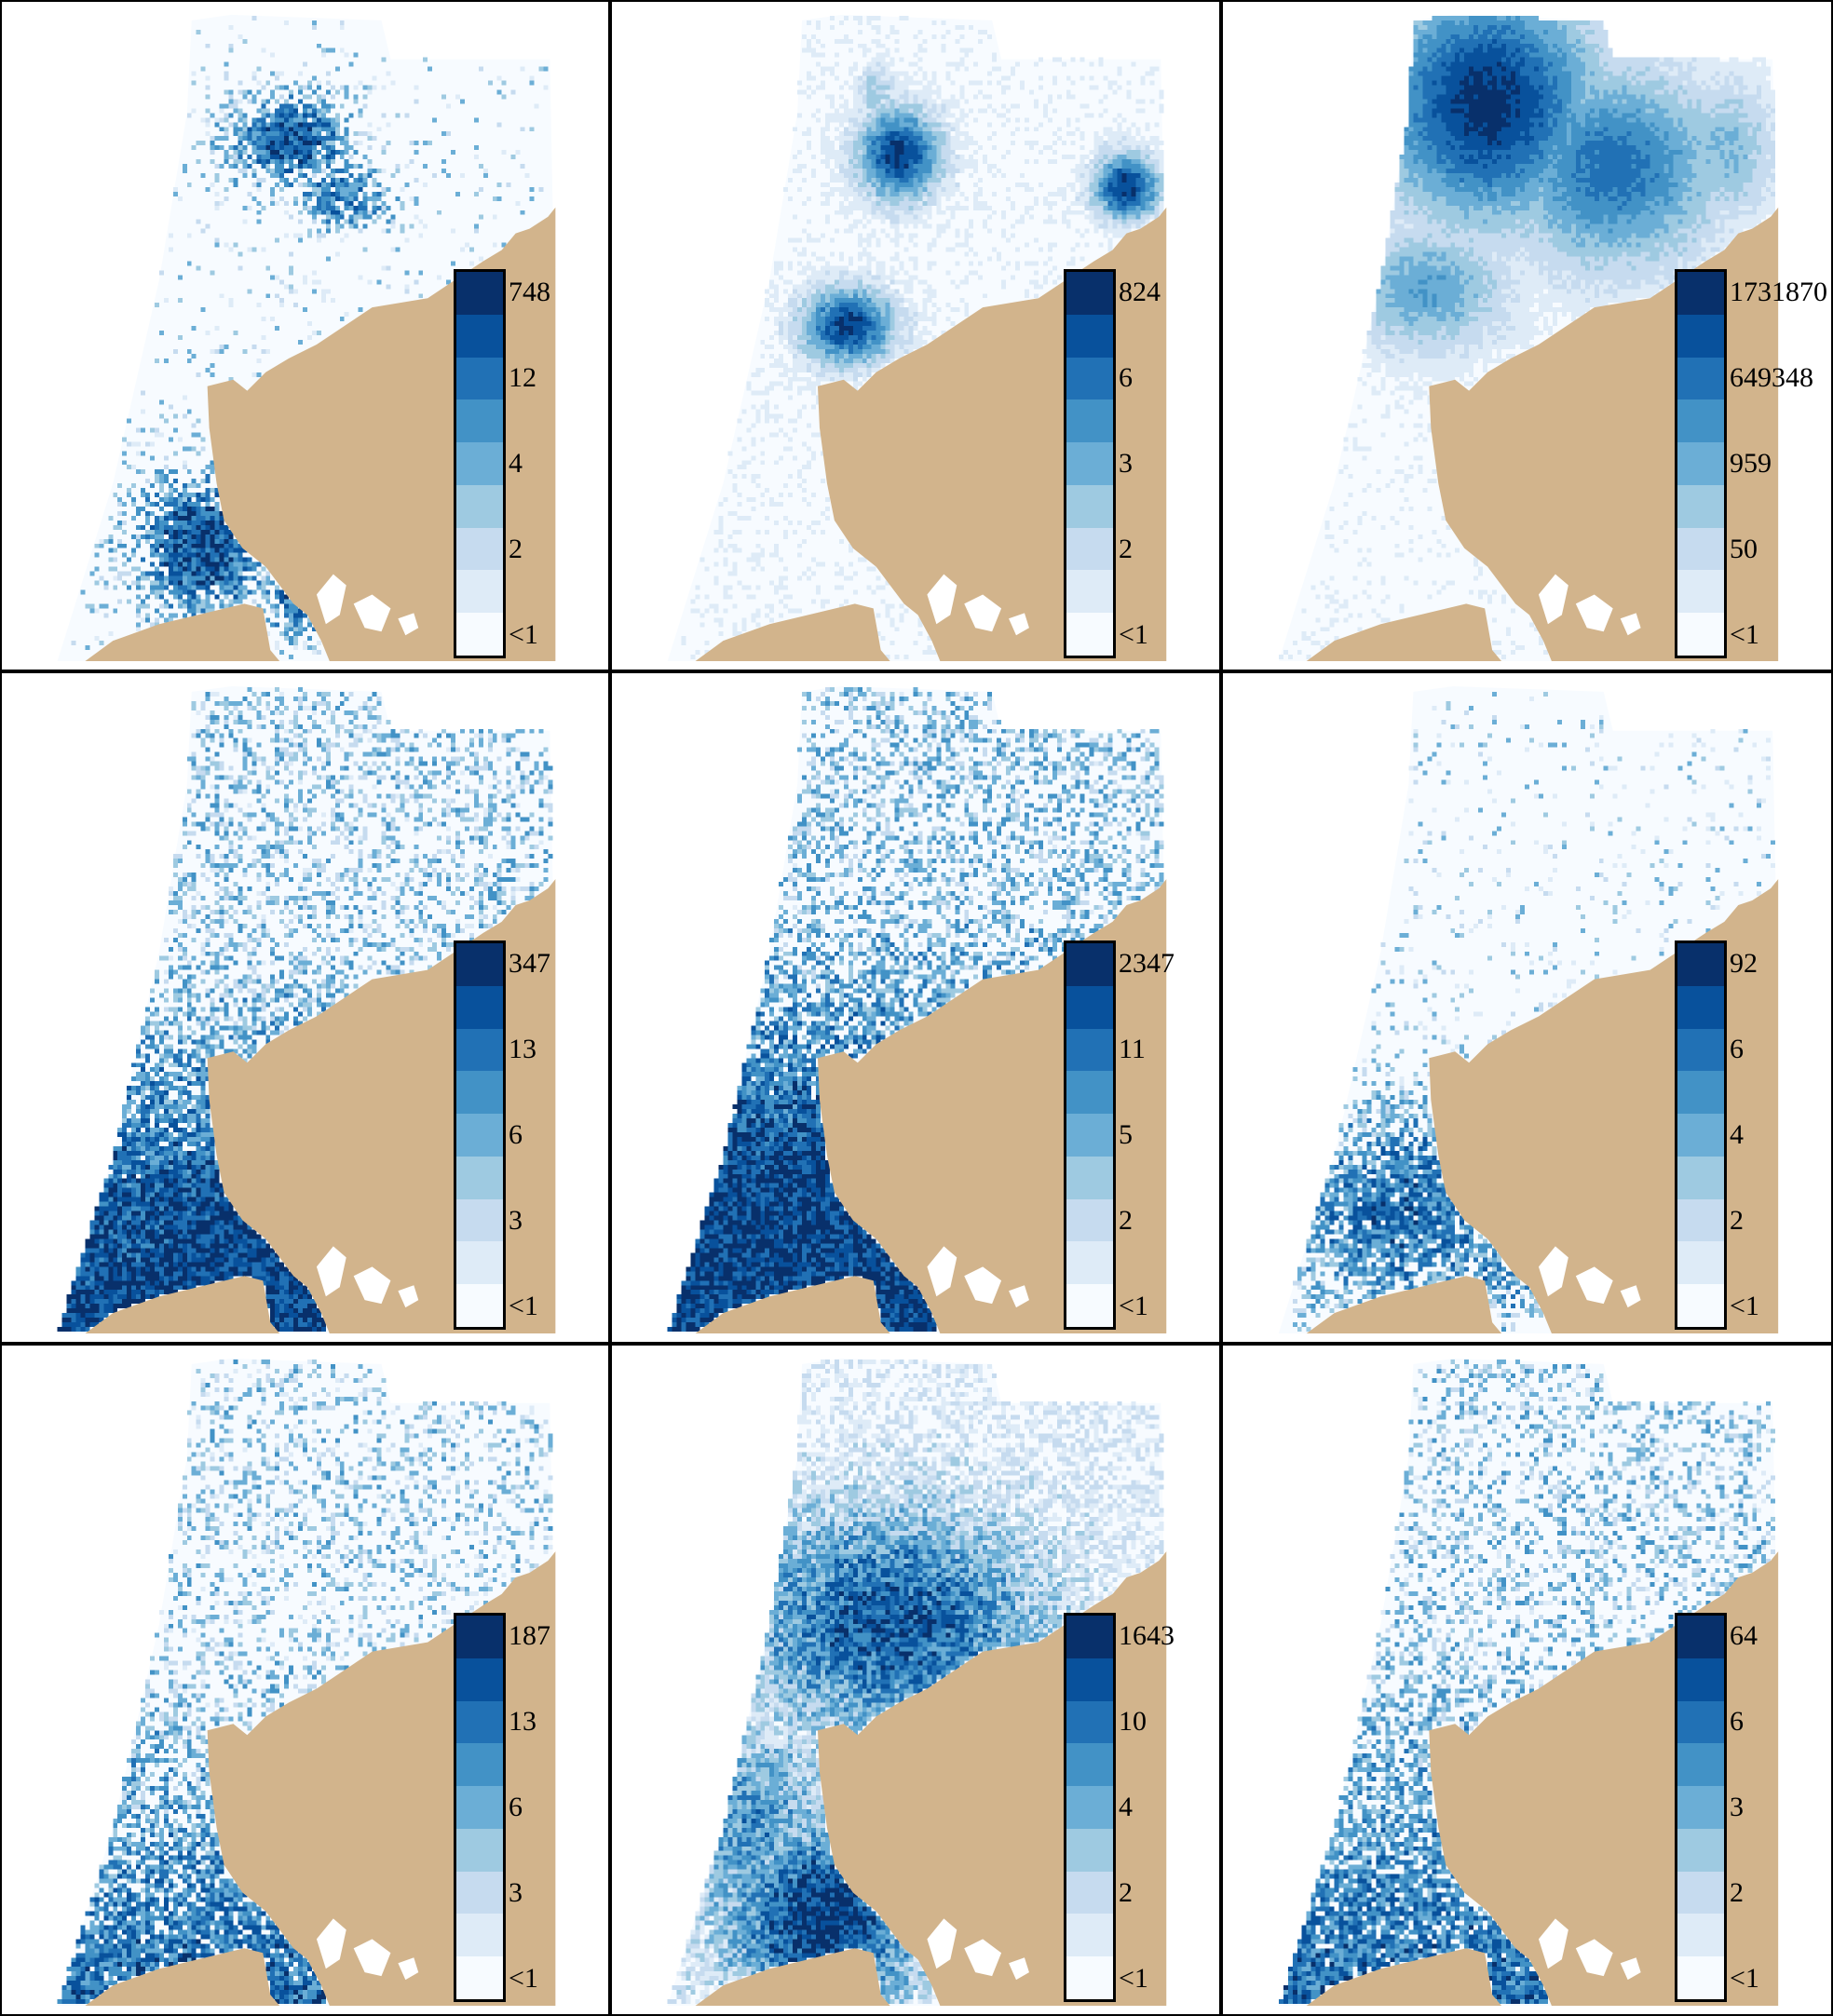 This screenshot has height=2016, width=1833. Describe the element at coordinates (1126, 1135) in the screenshot. I see `legend-label-3: 5` at that location.